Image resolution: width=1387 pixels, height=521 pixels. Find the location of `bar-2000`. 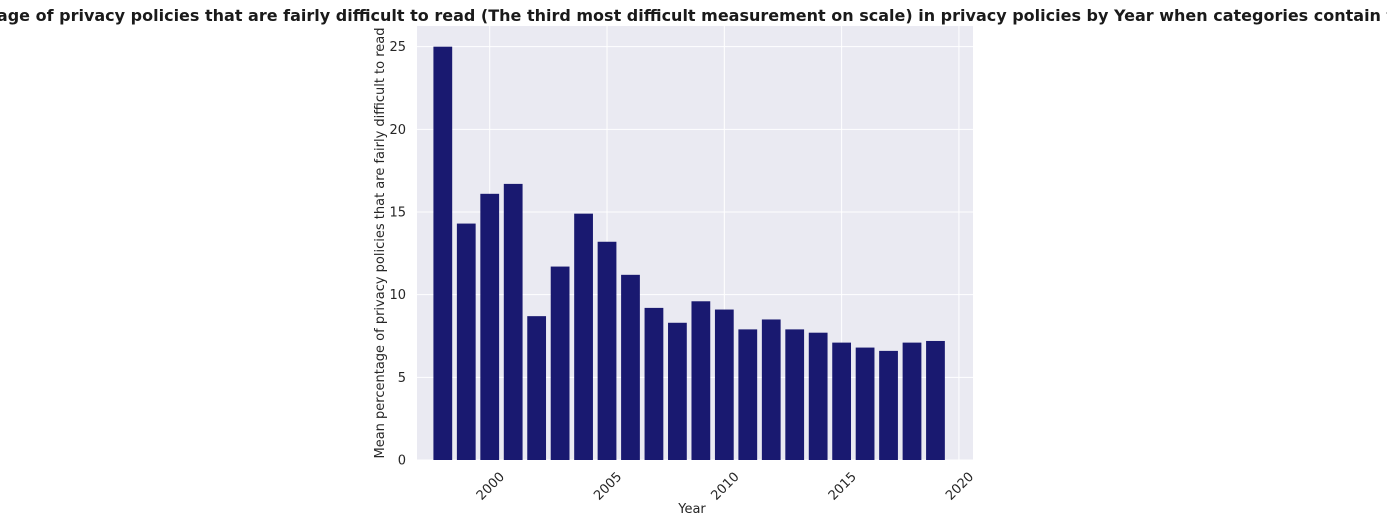

bar-2000 is located at coordinates (490, 326).